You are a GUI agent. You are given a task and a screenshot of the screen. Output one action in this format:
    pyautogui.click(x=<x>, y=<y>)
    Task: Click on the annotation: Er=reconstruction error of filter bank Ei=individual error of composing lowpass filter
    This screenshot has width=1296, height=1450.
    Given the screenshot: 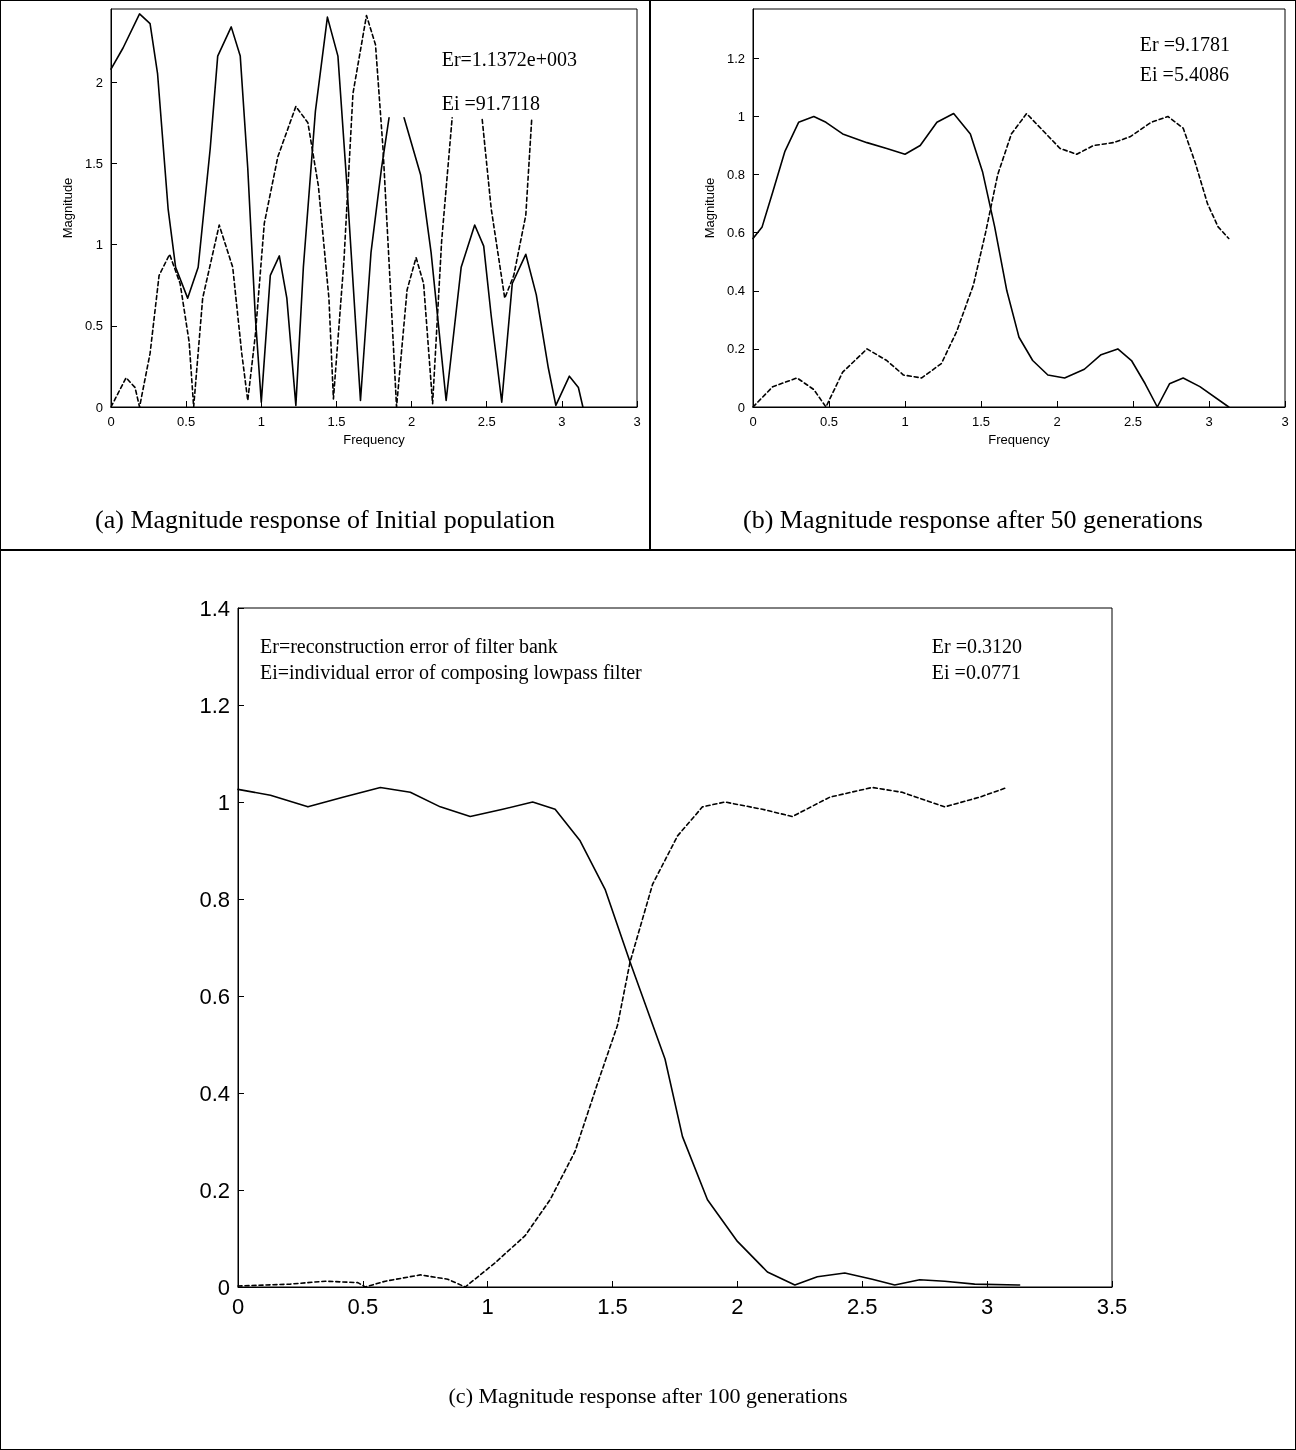 What is the action you would take?
    pyautogui.click(x=451, y=659)
    